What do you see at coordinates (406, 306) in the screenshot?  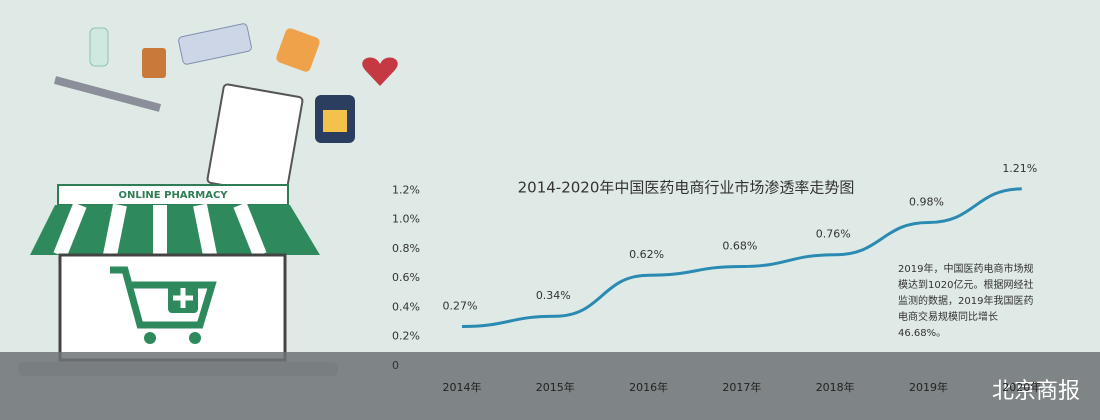 I see `y-tick-label: 0.4%` at bounding box center [406, 306].